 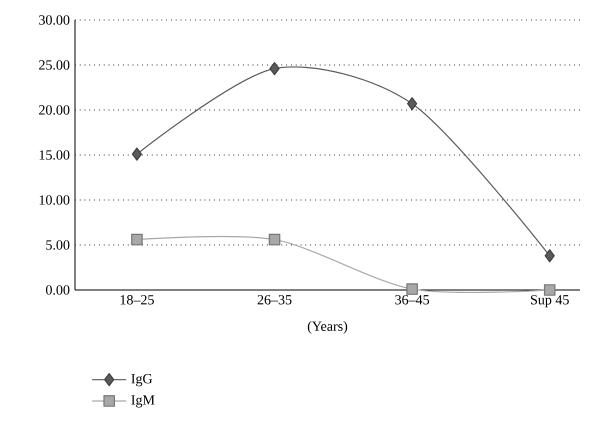 I want to click on x-tick-label: Sup 45, so click(x=550, y=301).